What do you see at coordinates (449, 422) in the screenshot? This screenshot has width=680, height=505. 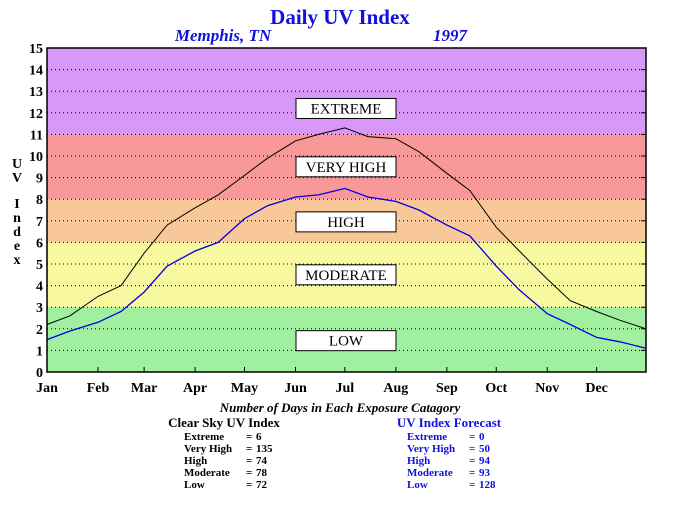 I see `forecast-heading: UV Index Forecast` at bounding box center [449, 422].